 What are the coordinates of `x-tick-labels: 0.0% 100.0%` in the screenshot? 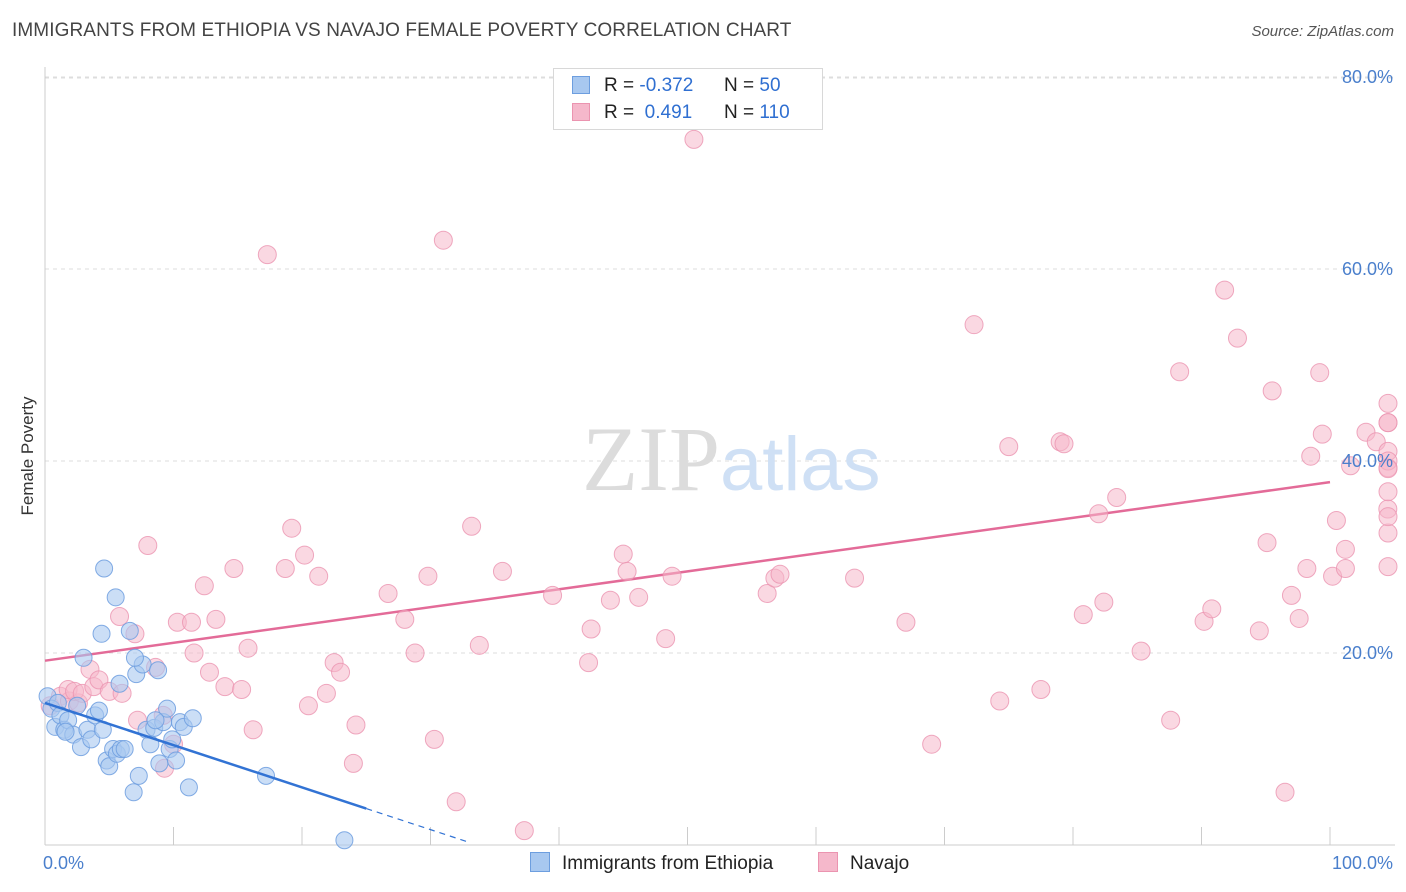 It's located at (718, 863).